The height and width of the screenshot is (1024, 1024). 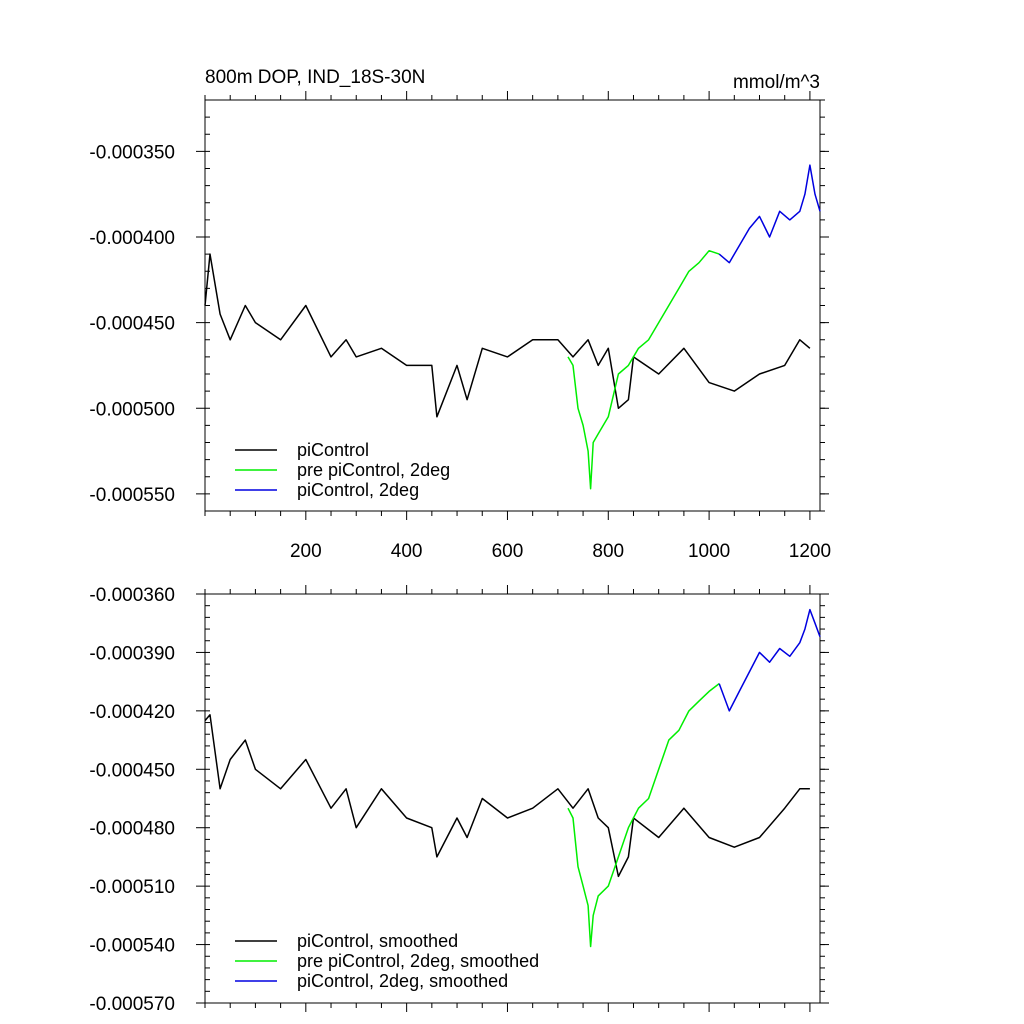 I want to click on top-legend-label: piControl, so click(x=333, y=450).